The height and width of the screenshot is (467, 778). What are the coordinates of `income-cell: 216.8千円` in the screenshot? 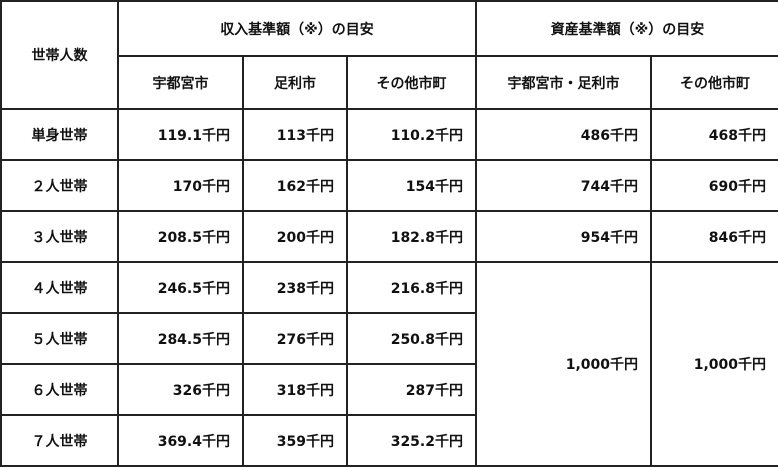 It's located at (411, 287).